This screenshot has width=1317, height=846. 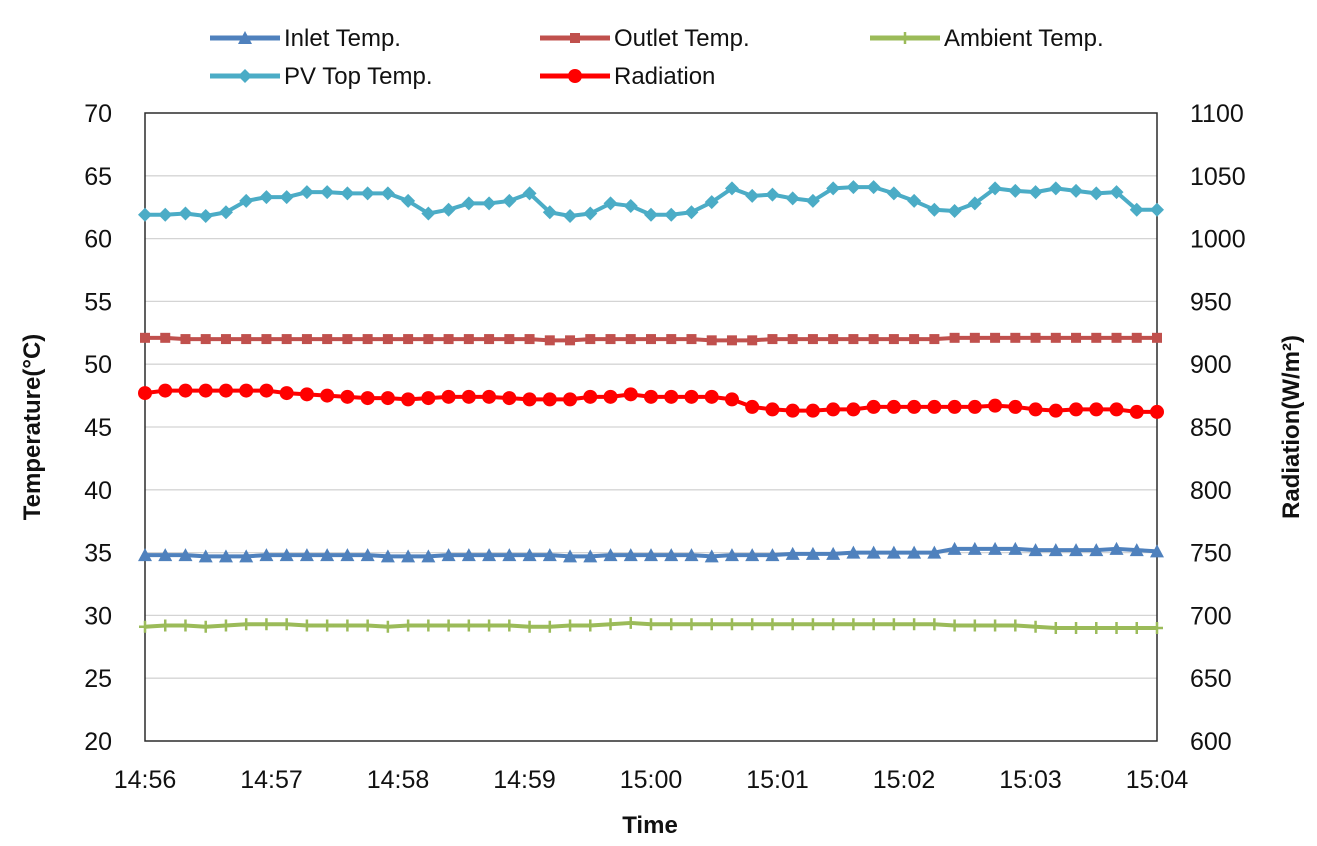 What do you see at coordinates (98, 679) in the screenshot?
I see `y-tick-label: 25` at bounding box center [98, 679].